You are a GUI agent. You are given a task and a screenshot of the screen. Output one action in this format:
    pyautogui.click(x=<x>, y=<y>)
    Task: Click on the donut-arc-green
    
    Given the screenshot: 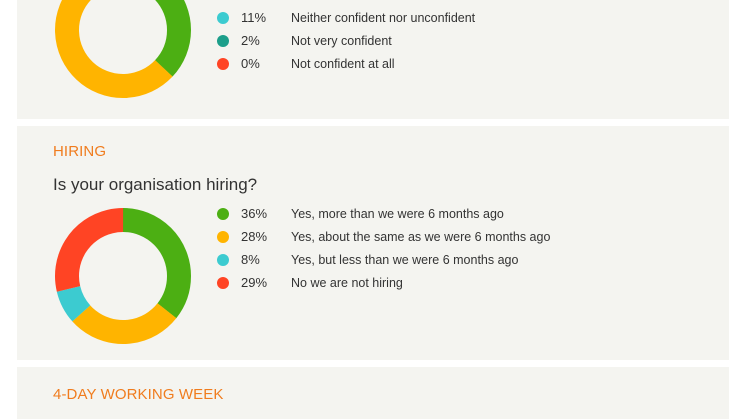 What is the action you would take?
    pyautogui.click(x=123, y=49)
    